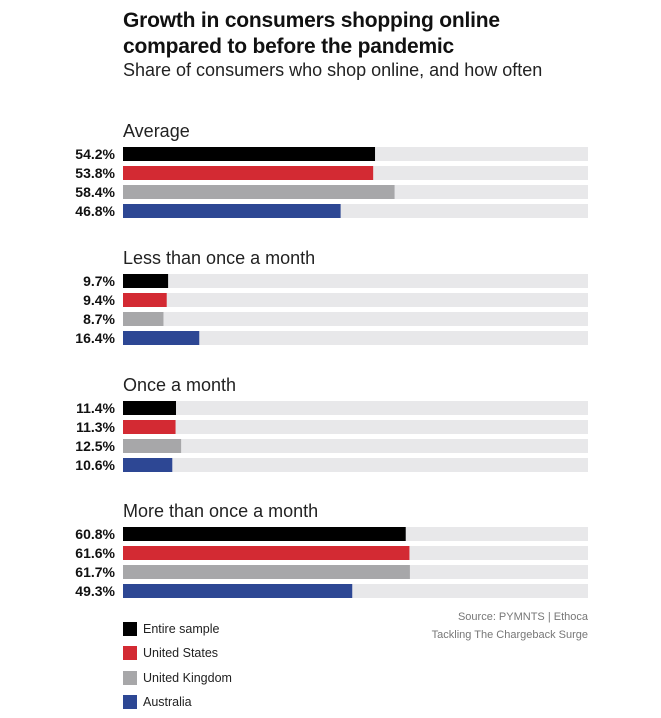 This screenshot has width=661, height=718. I want to click on value-label: 16.4%, so click(95, 338).